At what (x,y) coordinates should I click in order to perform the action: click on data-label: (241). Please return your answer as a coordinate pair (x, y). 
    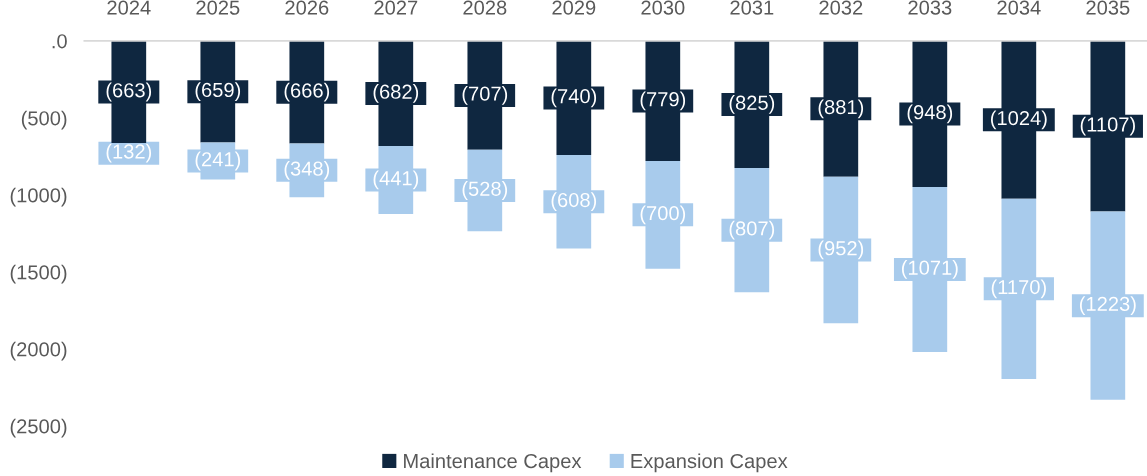
    Looking at the image, I should click on (218, 161).